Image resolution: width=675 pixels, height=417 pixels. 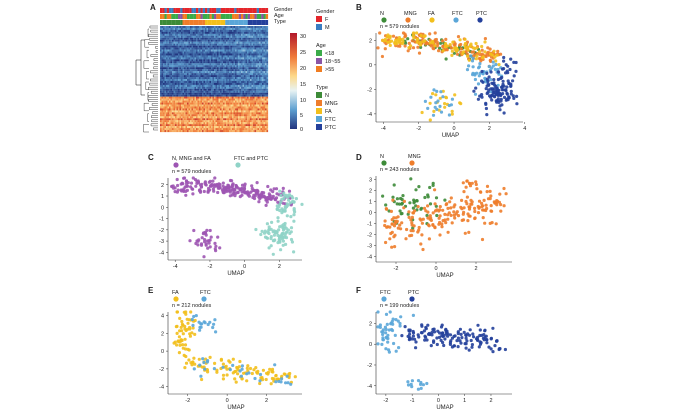 I want to click on gender-annotation-cell, so click(x=242, y=10).